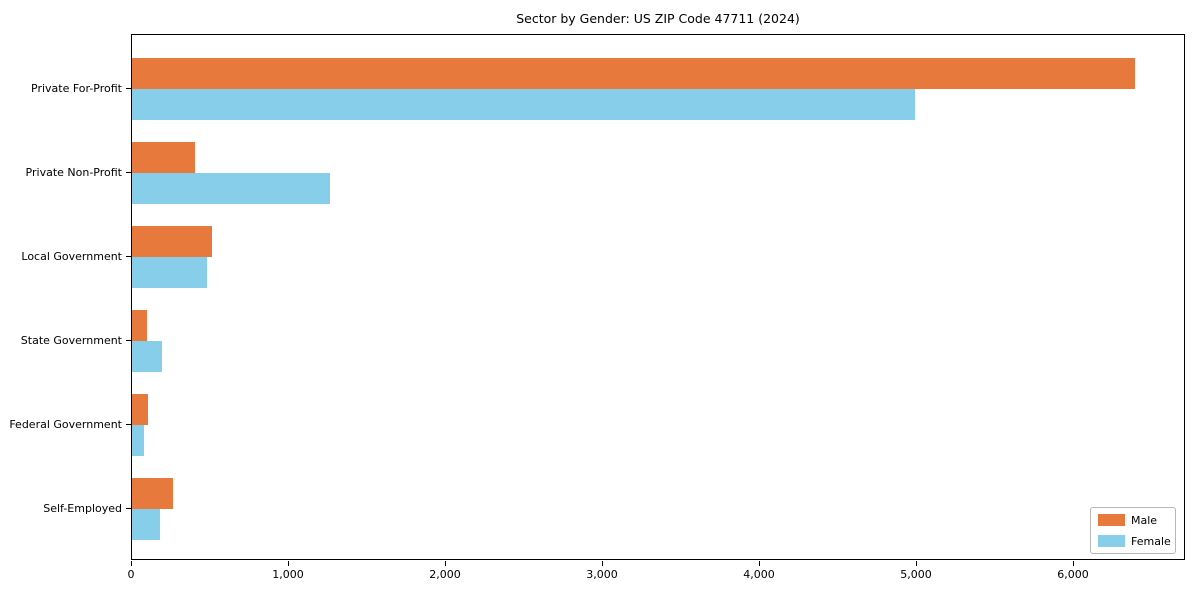 The height and width of the screenshot is (600, 1200). Describe the element at coordinates (71, 340) in the screenshot. I see `y-tick-label-state-government: State Government` at that location.